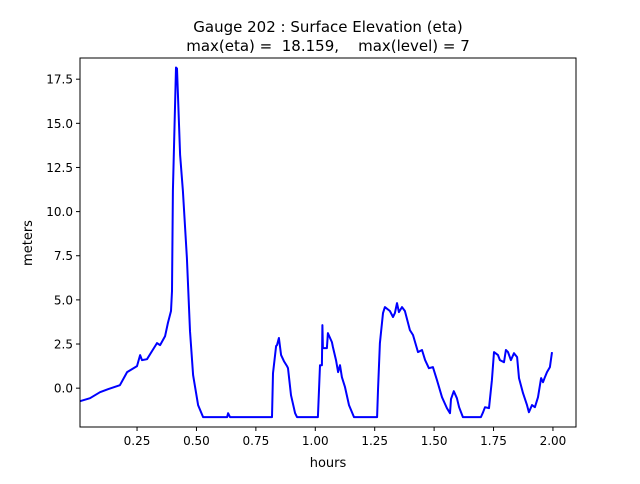 The width and height of the screenshot is (640, 484). What do you see at coordinates (59, 168) in the screenshot?
I see `y-tick-label: 12.5` at bounding box center [59, 168].